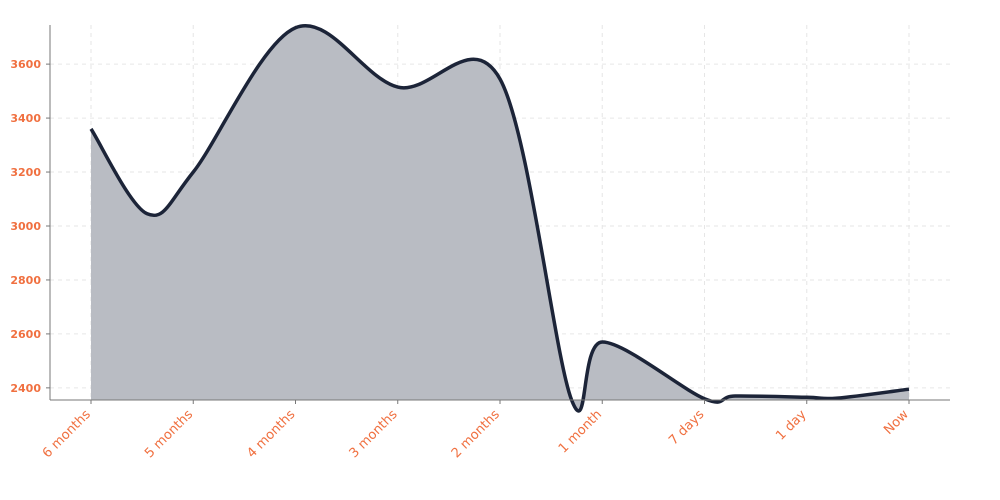 This screenshot has height=500, width=1000. I want to click on y-axis-ticks: 2400 2600 2800 3000 3200 3400 3600, so click(30, 226).